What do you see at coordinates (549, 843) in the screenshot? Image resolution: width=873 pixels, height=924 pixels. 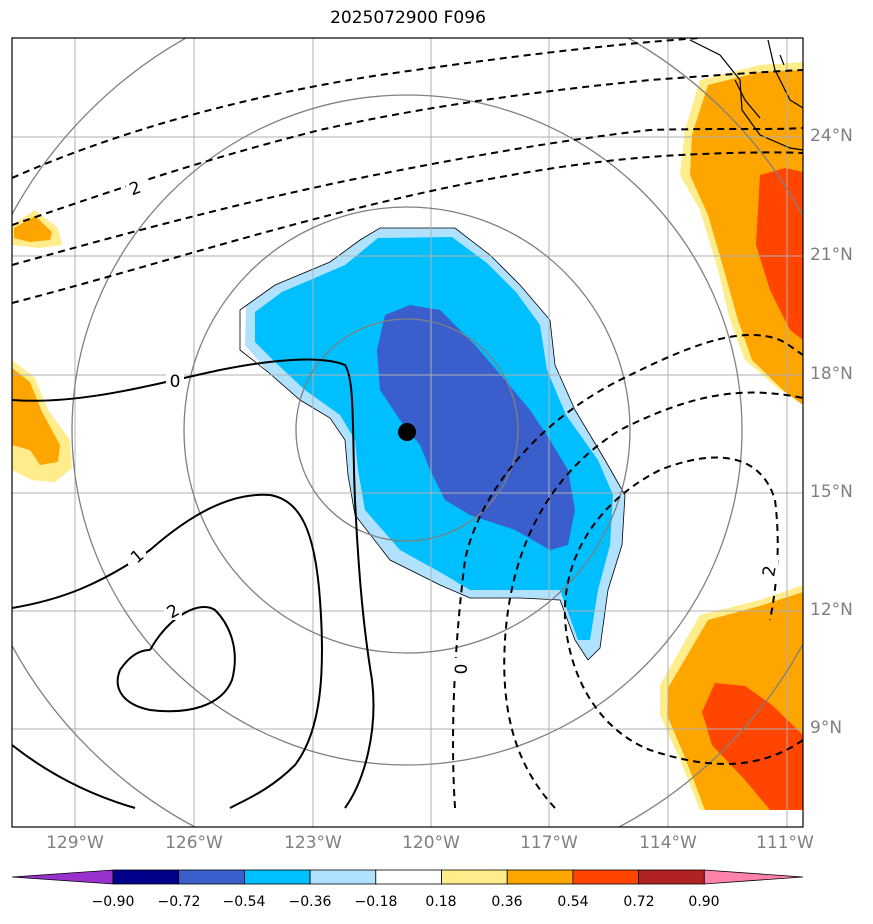 I see `lon-label: 117°W` at bounding box center [549, 843].